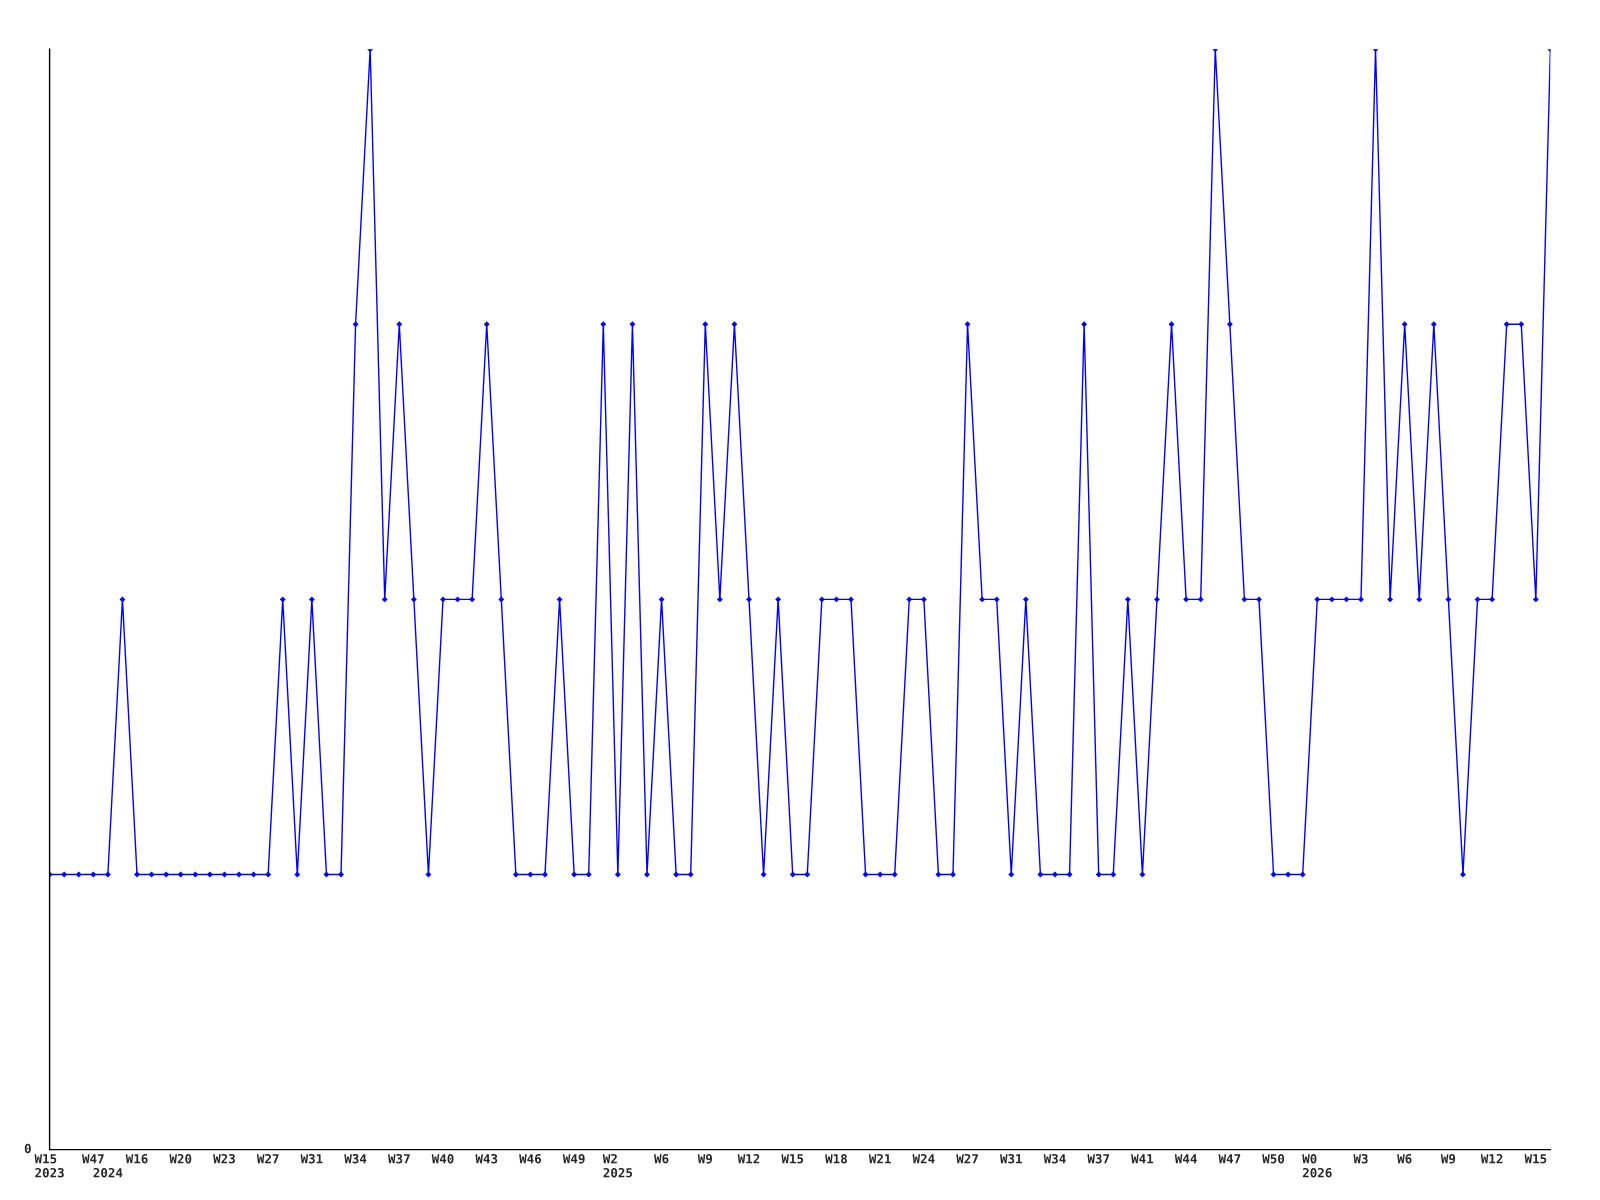 Image resolution: width=1600 pixels, height=1200 pixels. Describe the element at coordinates (1185, 1159) in the screenshot. I see `x-tick-label: W44` at that location.